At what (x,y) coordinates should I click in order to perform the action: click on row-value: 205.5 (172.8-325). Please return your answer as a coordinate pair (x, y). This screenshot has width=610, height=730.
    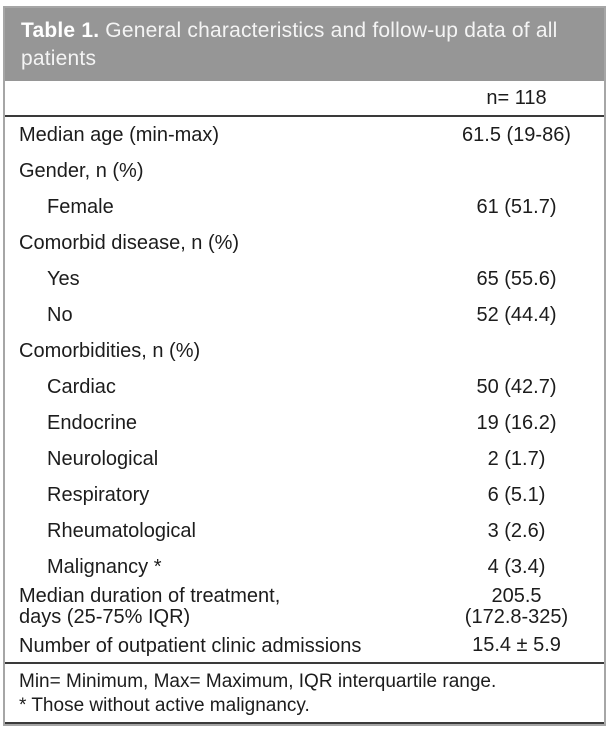
    Looking at the image, I should click on (516, 606).